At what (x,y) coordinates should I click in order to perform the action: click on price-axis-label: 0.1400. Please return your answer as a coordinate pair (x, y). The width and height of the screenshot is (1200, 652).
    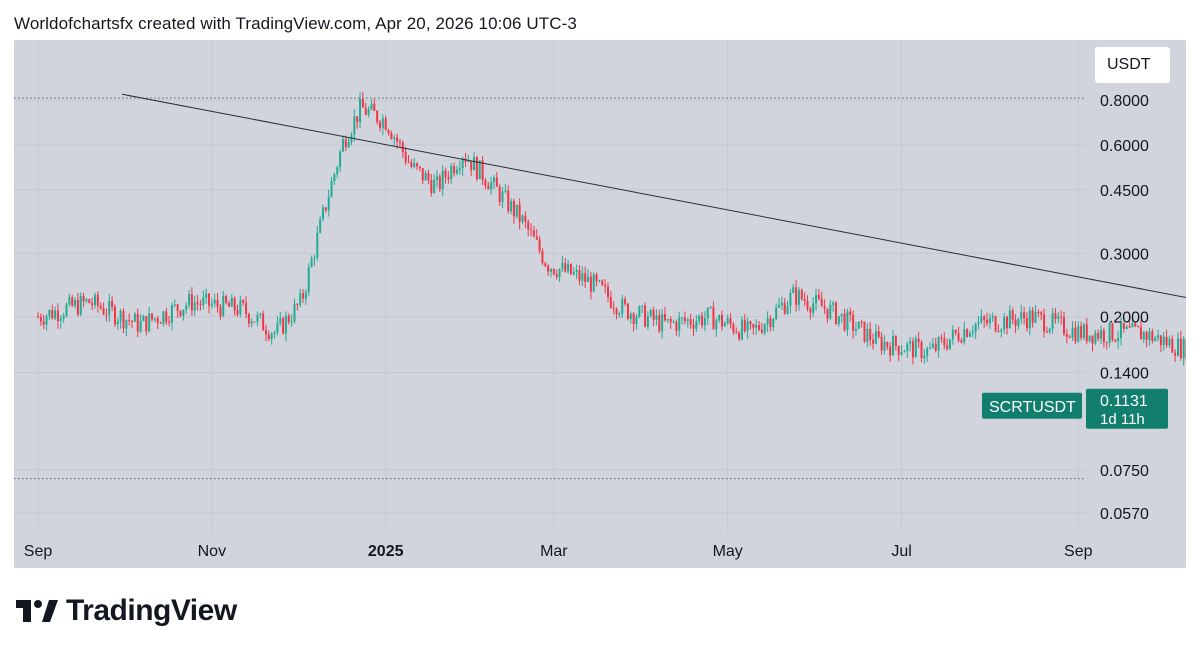
    Looking at the image, I should click on (1124, 373).